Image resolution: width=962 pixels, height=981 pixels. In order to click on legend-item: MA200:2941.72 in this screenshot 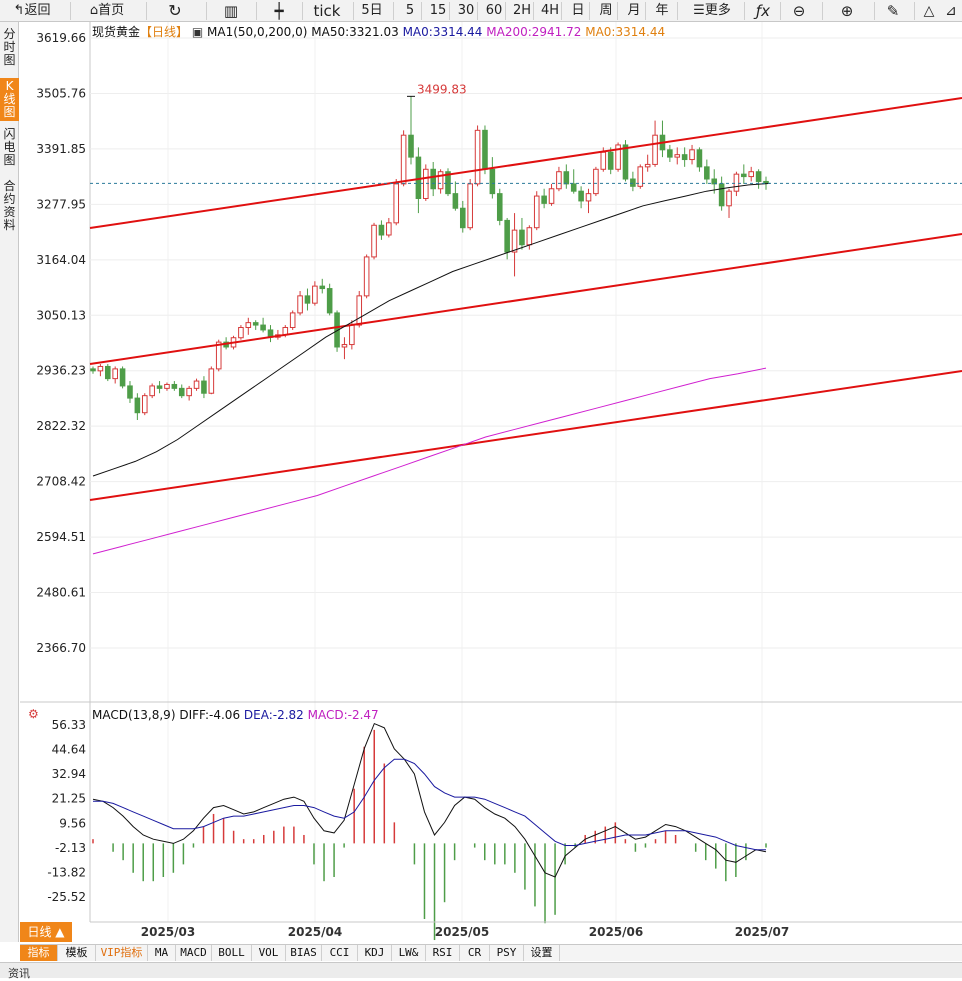, I will do `click(531, 32)`.